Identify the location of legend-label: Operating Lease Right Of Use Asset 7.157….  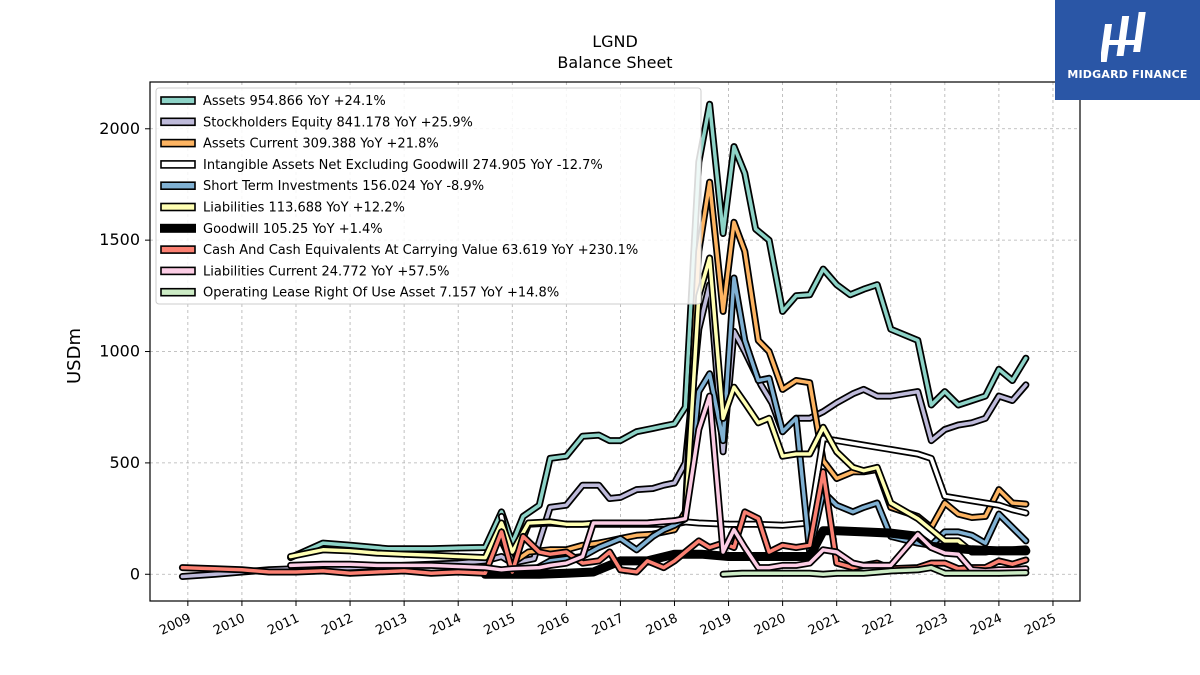
(381, 293).